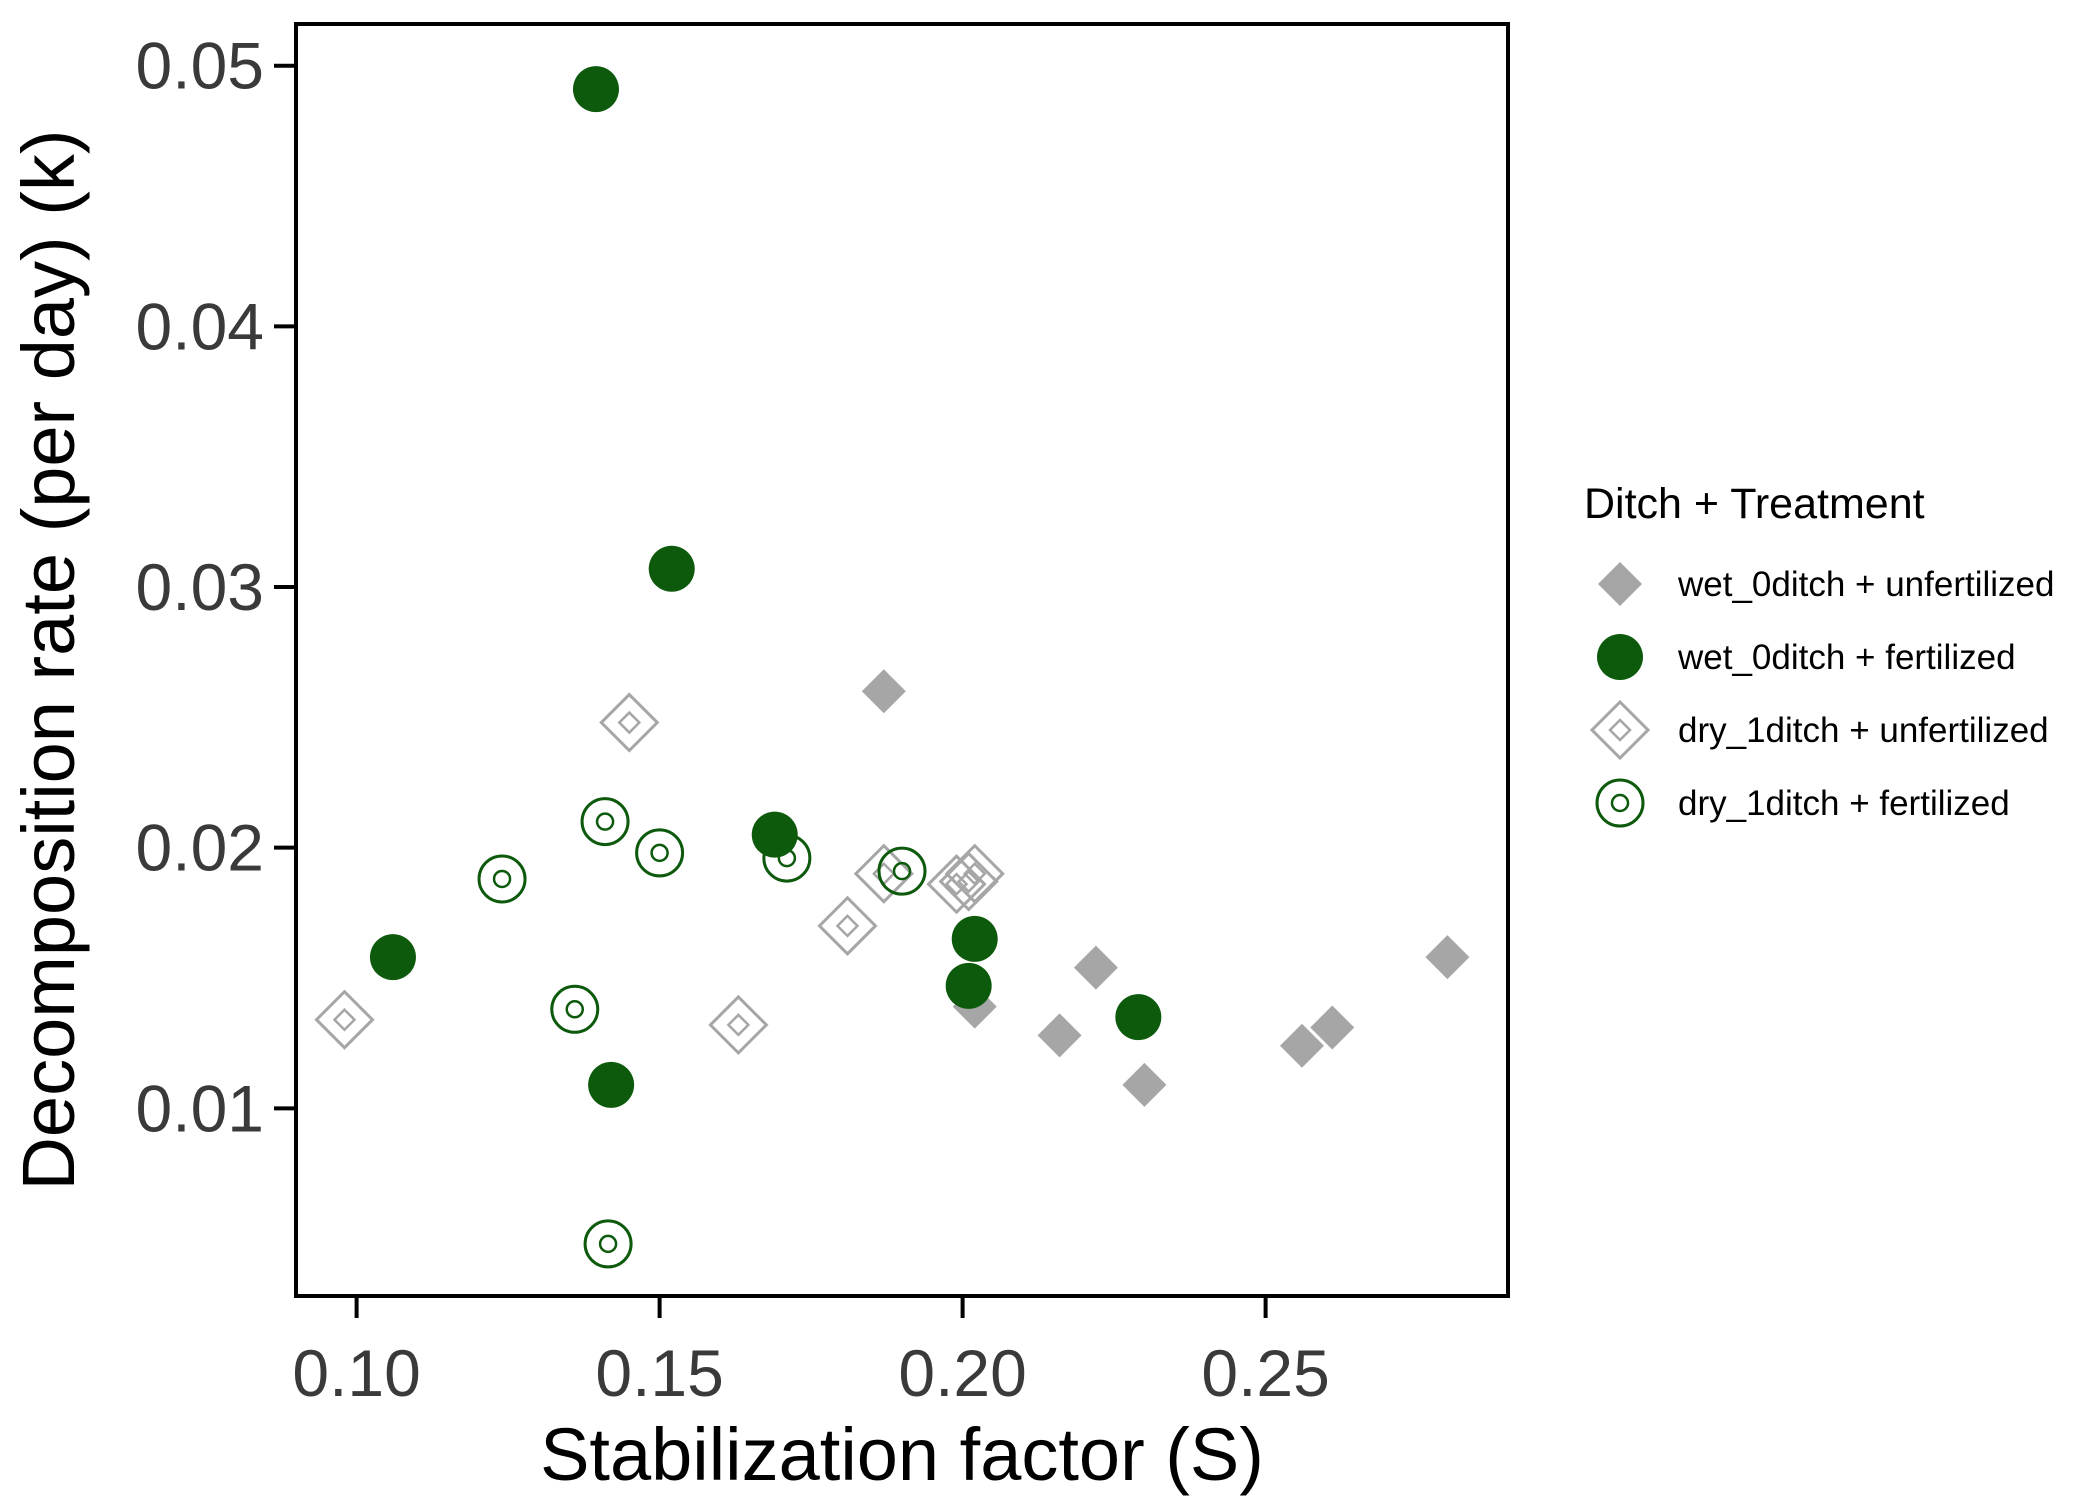 The image size is (2100, 1500). What do you see at coordinates (48, 659) in the screenshot?
I see `y-axis-title: Decomposition rate (per day) (k)` at bounding box center [48, 659].